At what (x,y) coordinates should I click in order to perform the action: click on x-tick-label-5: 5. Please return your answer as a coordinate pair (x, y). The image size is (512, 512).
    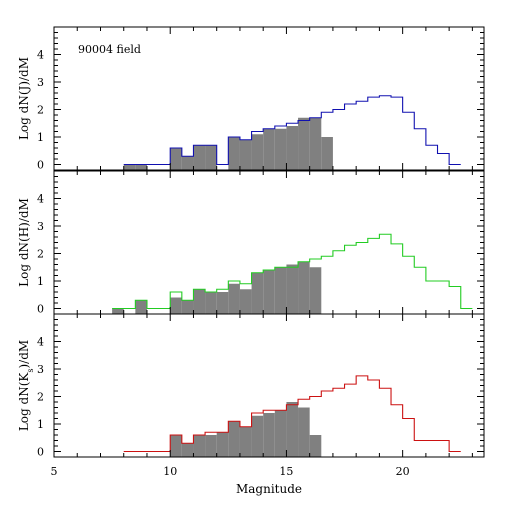
    Looking at the image, I should click on (54, 471).